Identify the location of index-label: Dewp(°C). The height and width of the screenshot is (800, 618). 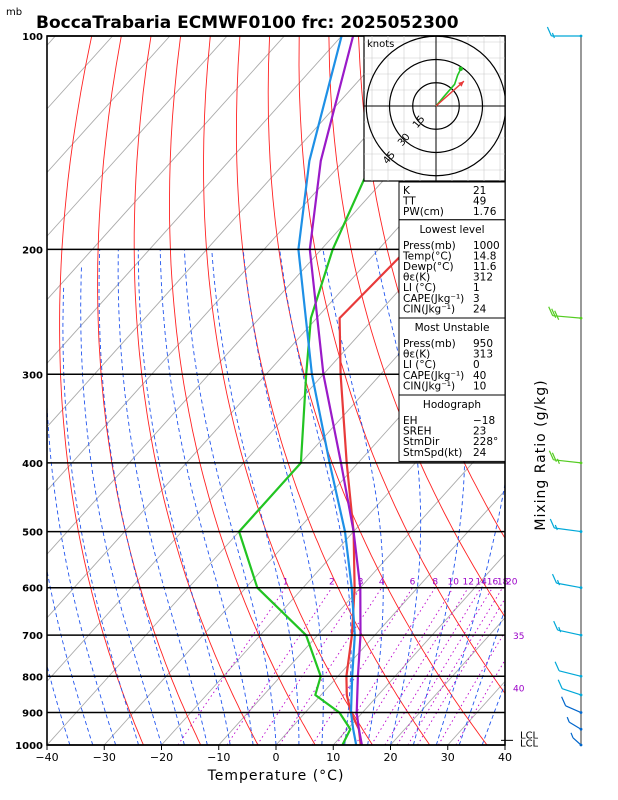
(428, 267).